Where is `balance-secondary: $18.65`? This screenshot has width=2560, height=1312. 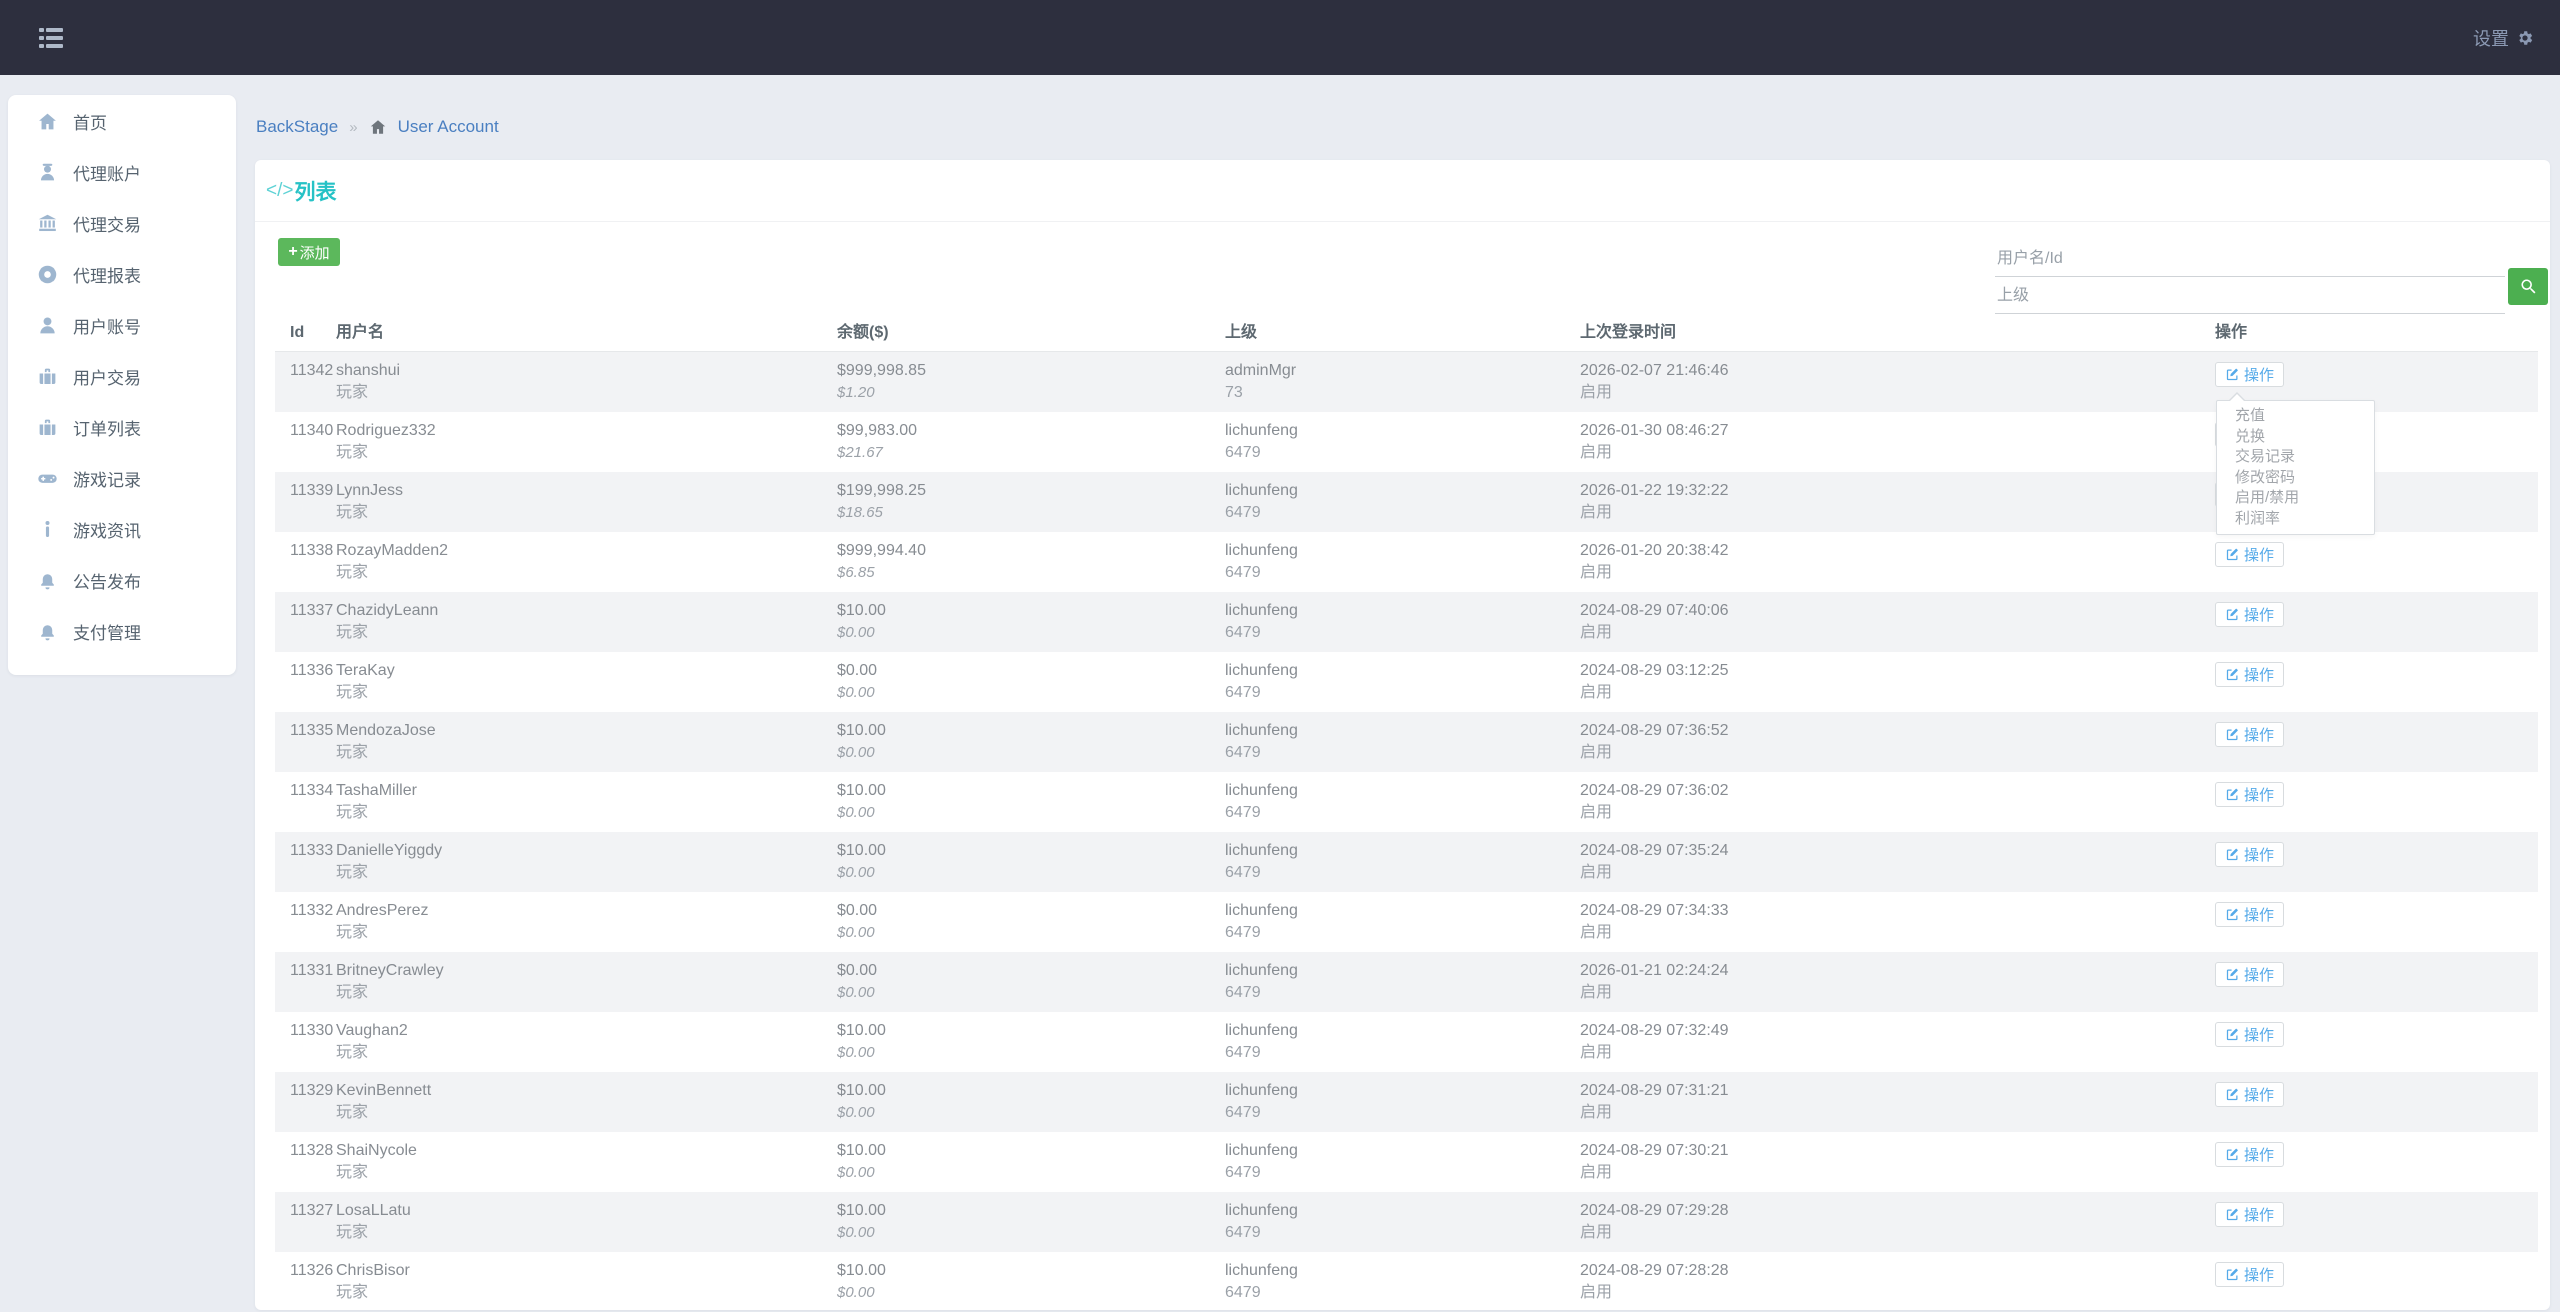 balance-secondary: $18.65 is located at coordinates (860, 512).